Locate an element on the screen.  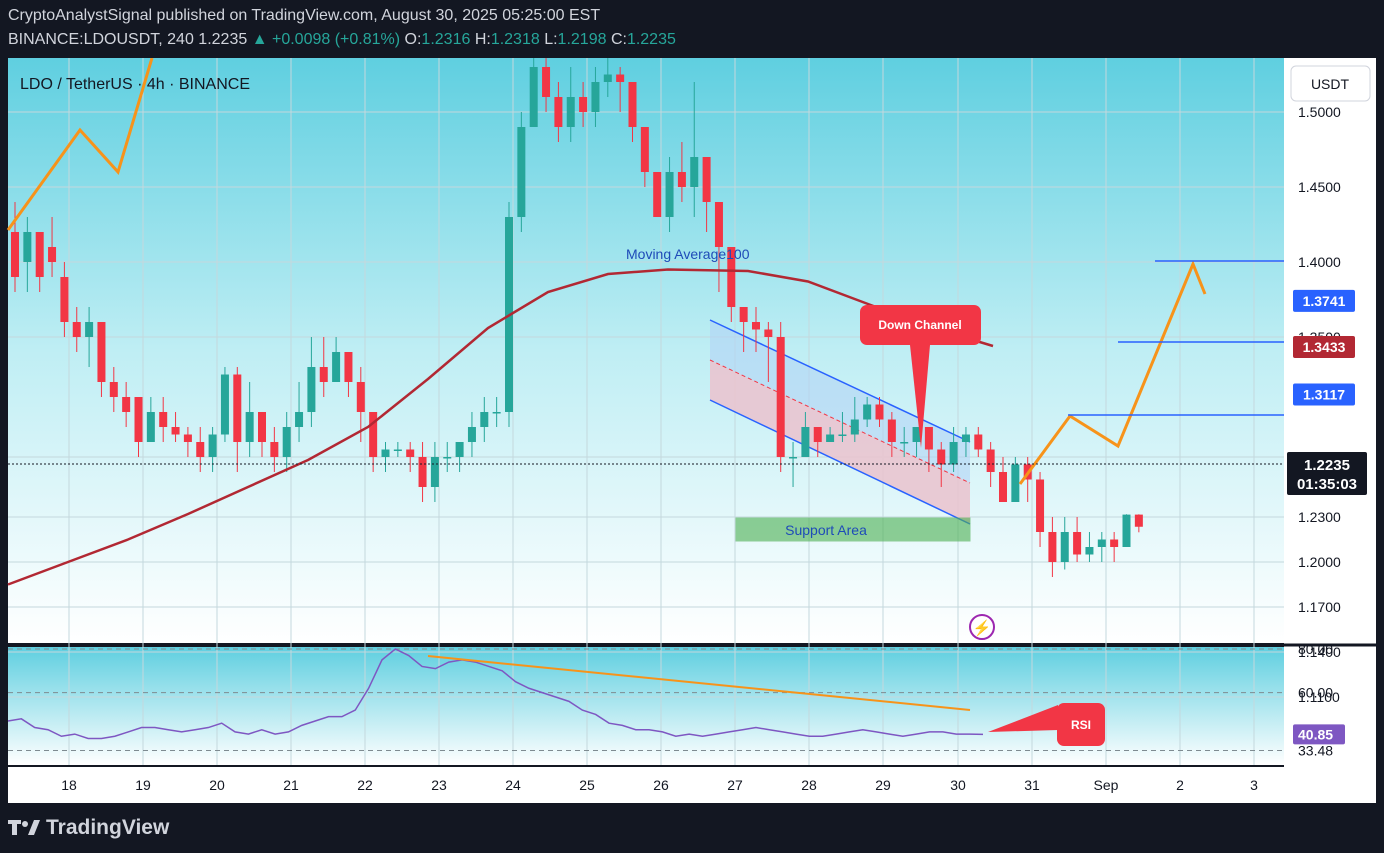
historical-path-line is located at coordinates (80, 144).